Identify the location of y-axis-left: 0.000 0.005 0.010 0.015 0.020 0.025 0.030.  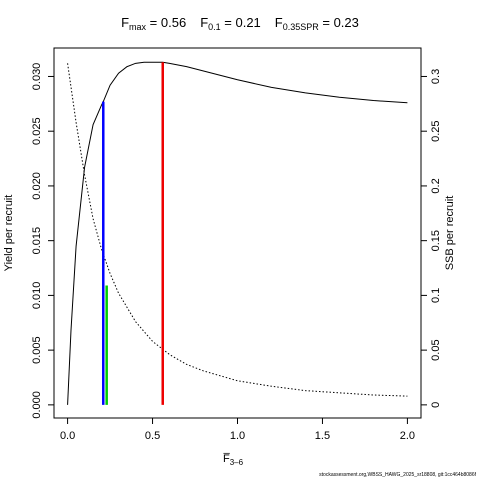
(43, 241).